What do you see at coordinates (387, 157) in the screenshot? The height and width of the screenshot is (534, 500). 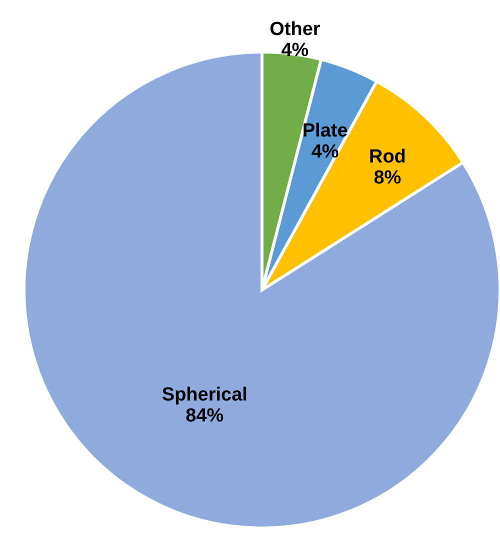 I see `slice-label: Rod` at bounding box center [387, 157].